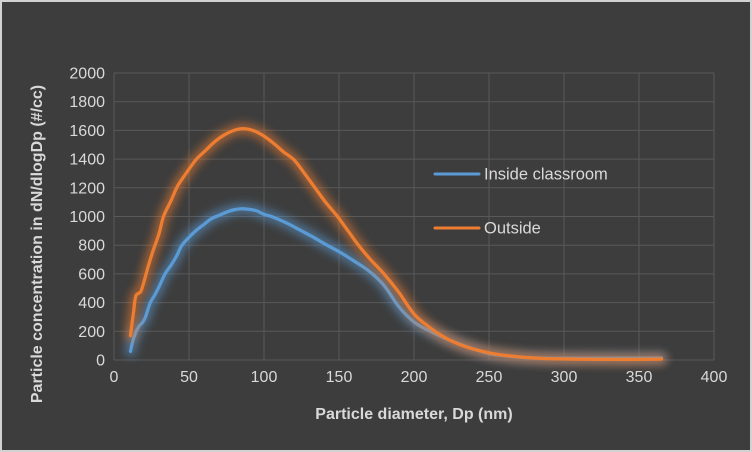 Image resolution: width=752 pixels, height=452 pixels. I want to click on x-tick-label: 350, so click(639, 377).